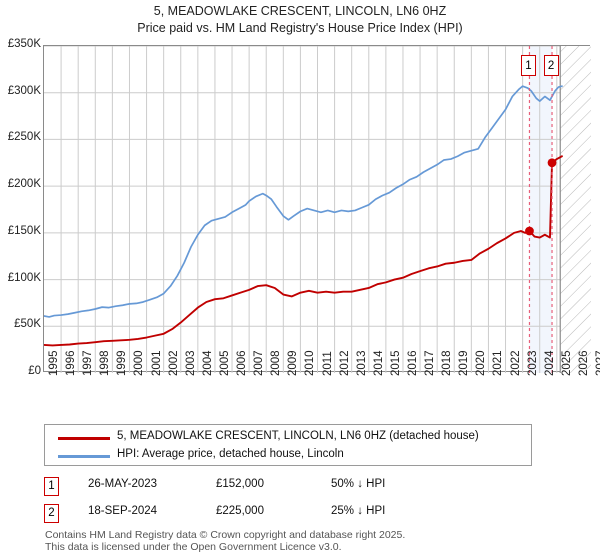 The height and width of the screenshot is (560, 600). Describe the element at coordinates (515, 363) in the screenshot. I see `x-axis-tick: 2022` at that location.